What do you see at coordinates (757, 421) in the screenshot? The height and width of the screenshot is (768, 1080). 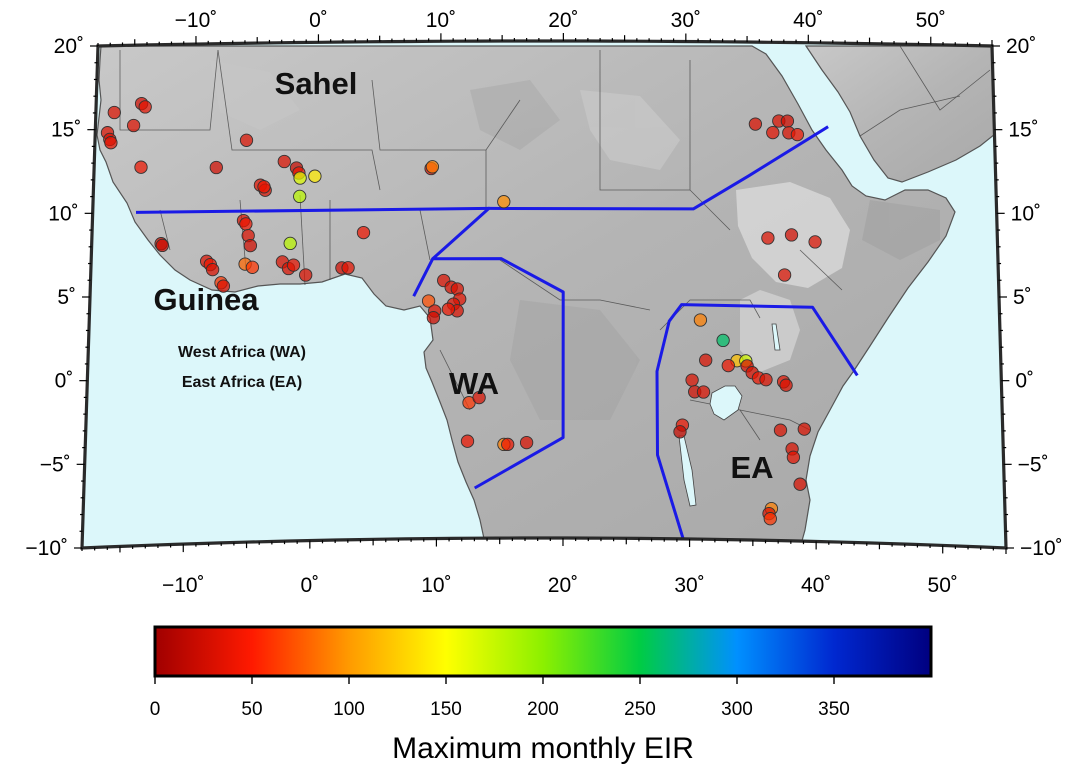 I see `east-africa-region-boundary` at bounding box center [757, 421].